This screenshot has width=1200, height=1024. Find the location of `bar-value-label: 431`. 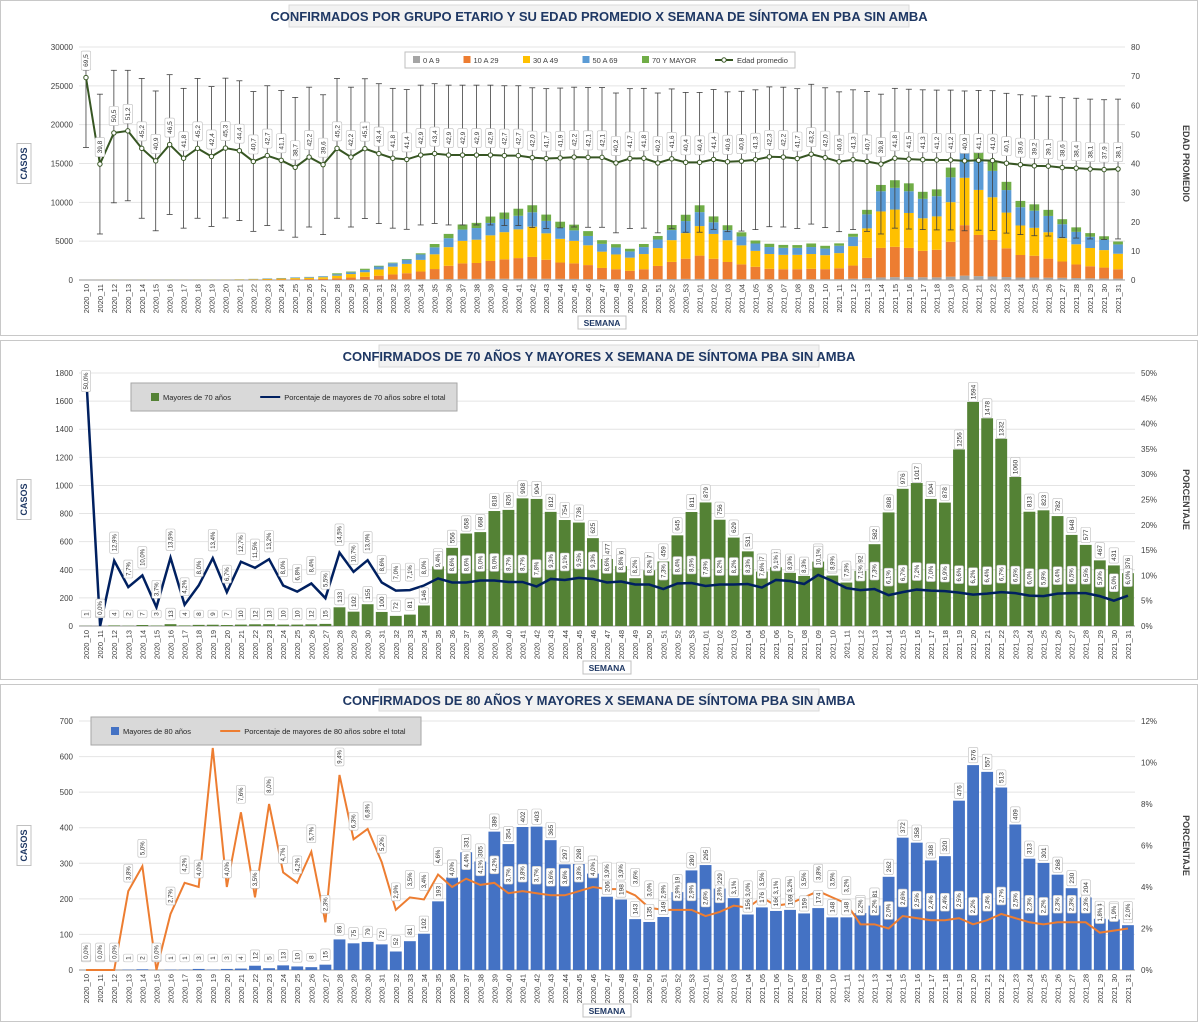

bar-value-label: 431 is located at coordinates (1113, 555).